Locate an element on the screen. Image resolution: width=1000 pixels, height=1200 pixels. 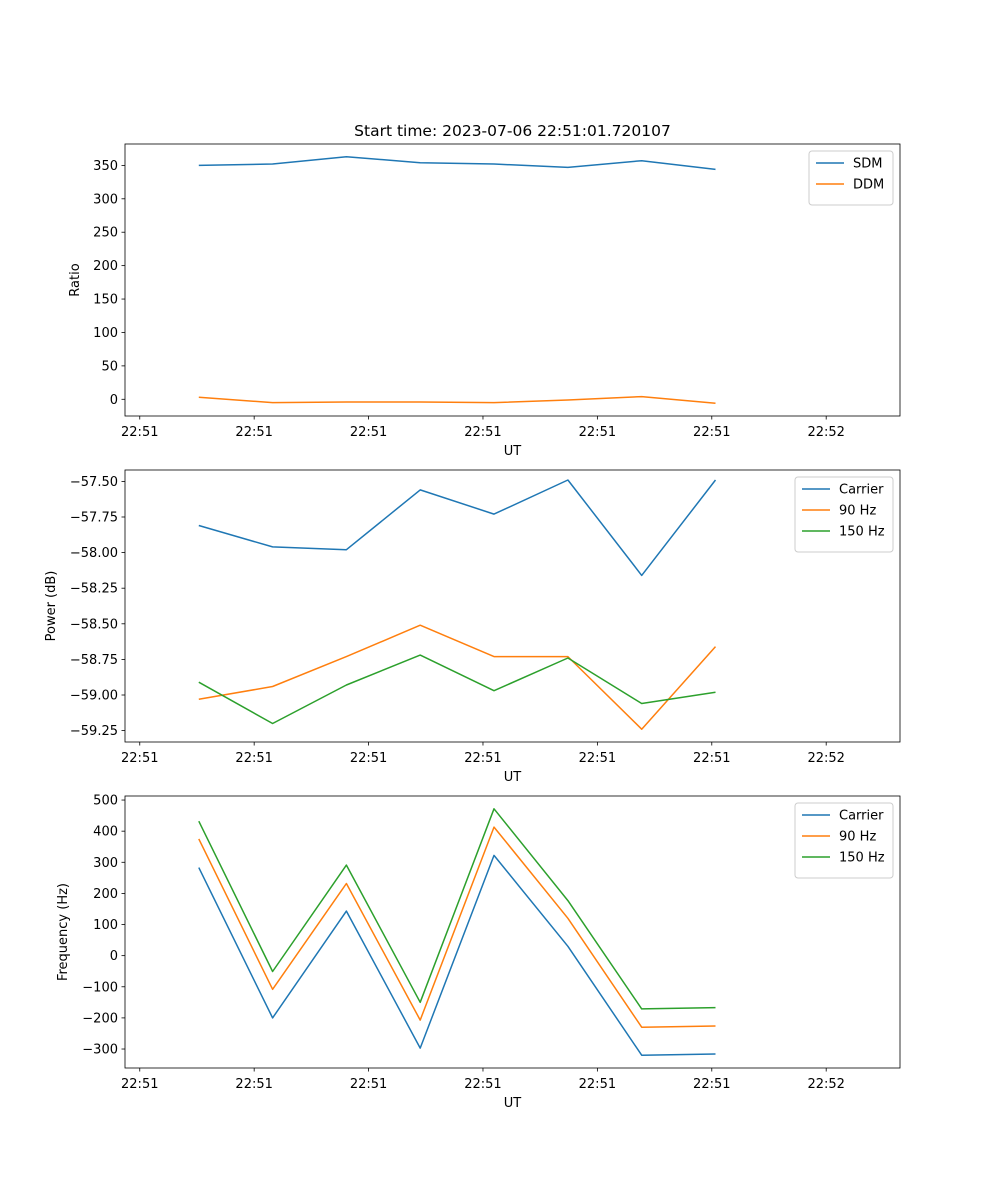
chart-title: Start time: 2023-07-06 22:51:01.720107 is located at coordinates (512, 131).